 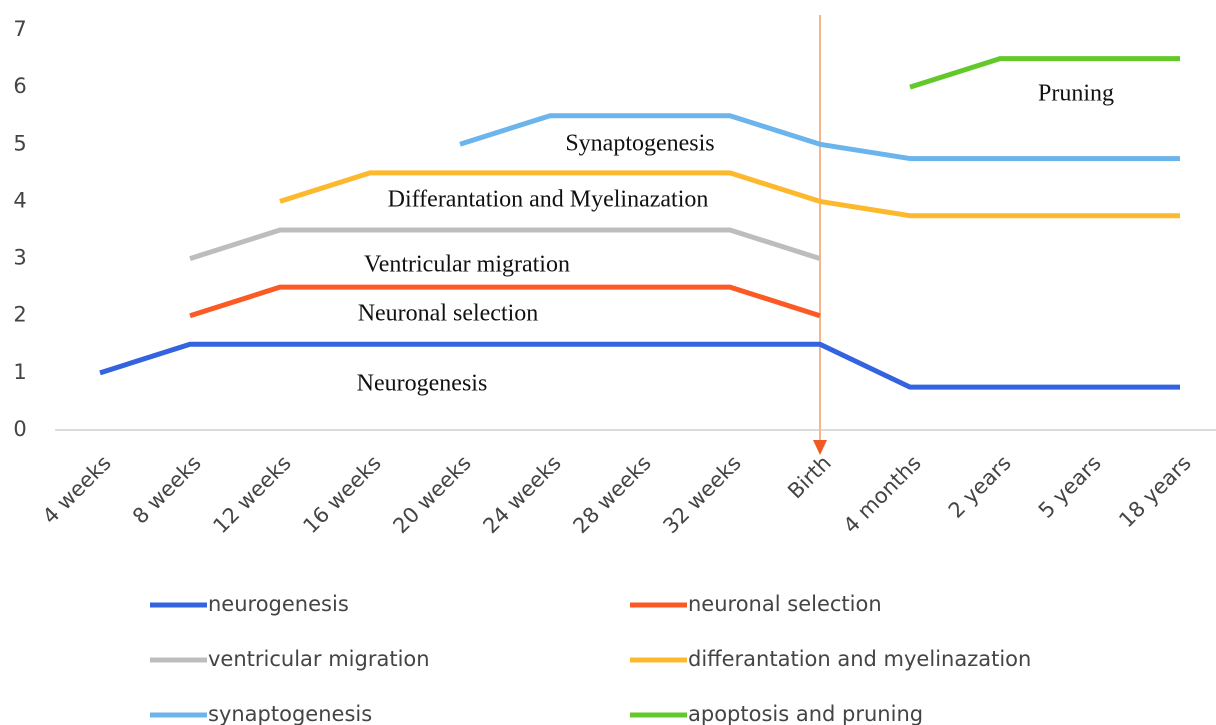 I want to click on x-tick-label: 12 weeks, so click(x=251, y=494).